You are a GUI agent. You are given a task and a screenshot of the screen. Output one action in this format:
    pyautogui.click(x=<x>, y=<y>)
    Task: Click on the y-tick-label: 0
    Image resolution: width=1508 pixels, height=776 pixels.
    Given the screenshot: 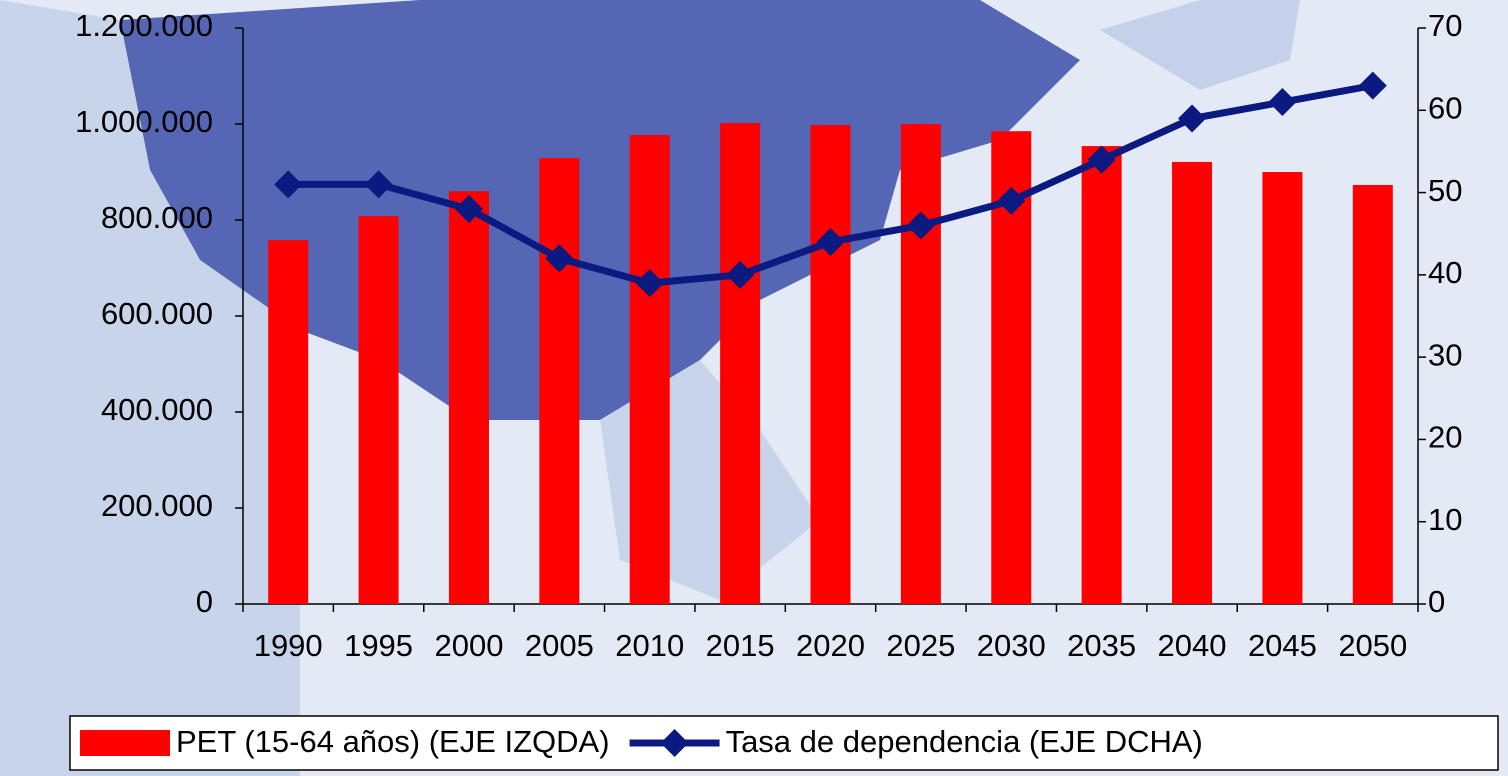 What is the action you would take?
    pyautogui.click(x=204, y=601)
    